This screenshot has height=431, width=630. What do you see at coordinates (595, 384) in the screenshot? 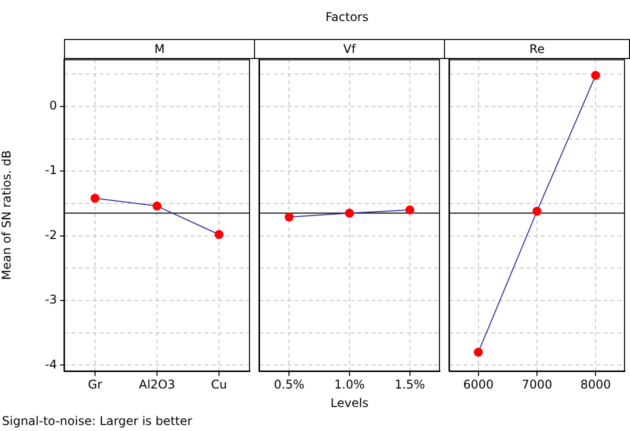
I see `x-tick-label: 8000` at bounding box center [595, 384].